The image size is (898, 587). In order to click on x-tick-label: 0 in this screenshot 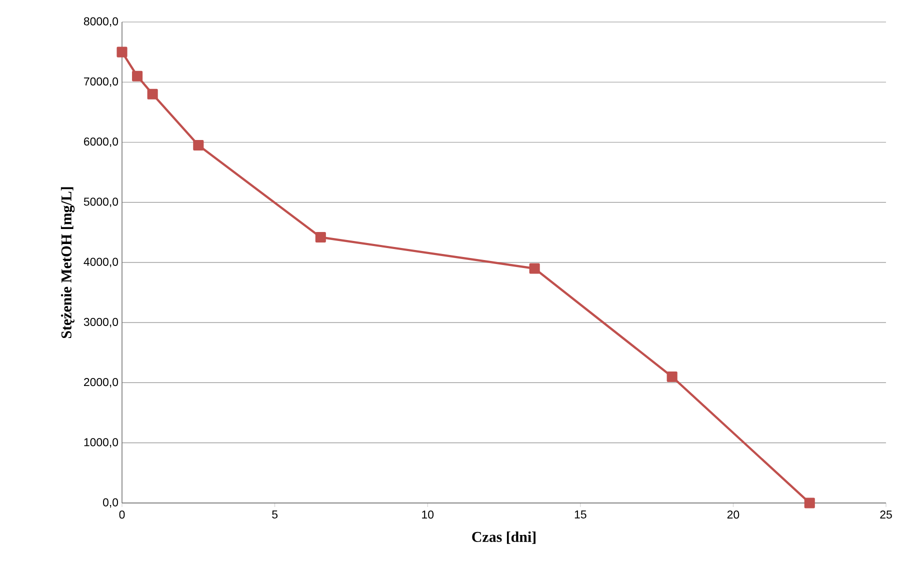, I will do `click(122, 514)`.